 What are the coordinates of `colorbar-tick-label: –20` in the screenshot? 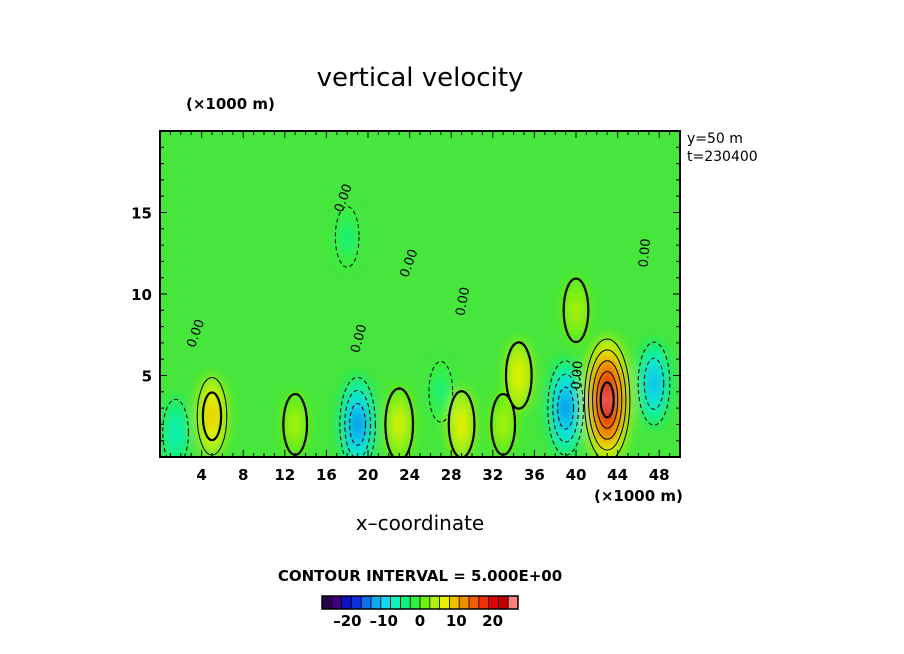 It's located at (347, 621).